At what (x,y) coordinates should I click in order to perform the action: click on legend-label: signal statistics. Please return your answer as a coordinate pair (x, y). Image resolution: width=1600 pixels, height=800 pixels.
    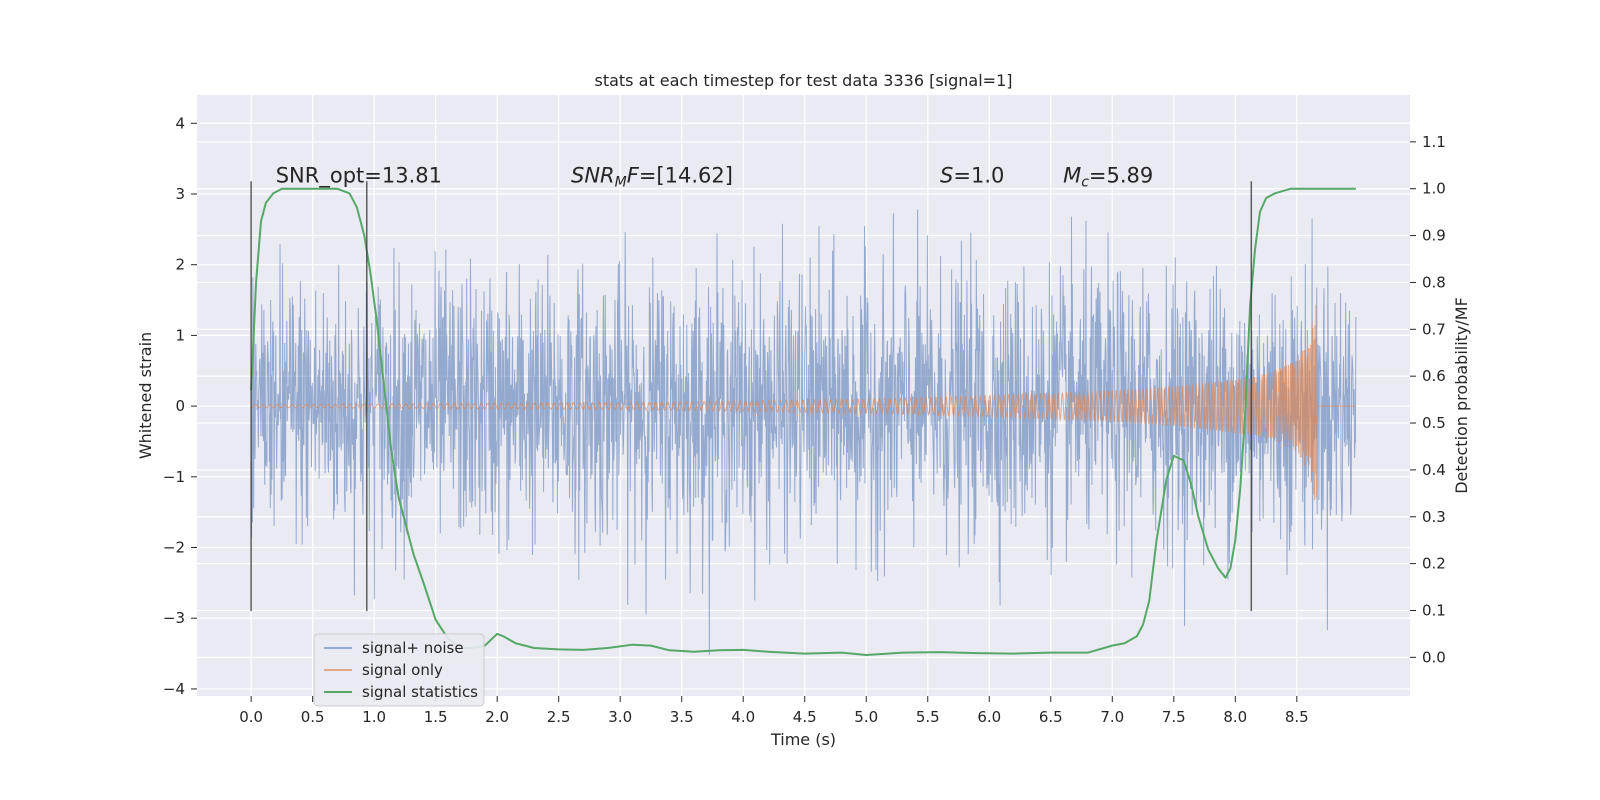
    Looking at the image, I should click on (420, 692).